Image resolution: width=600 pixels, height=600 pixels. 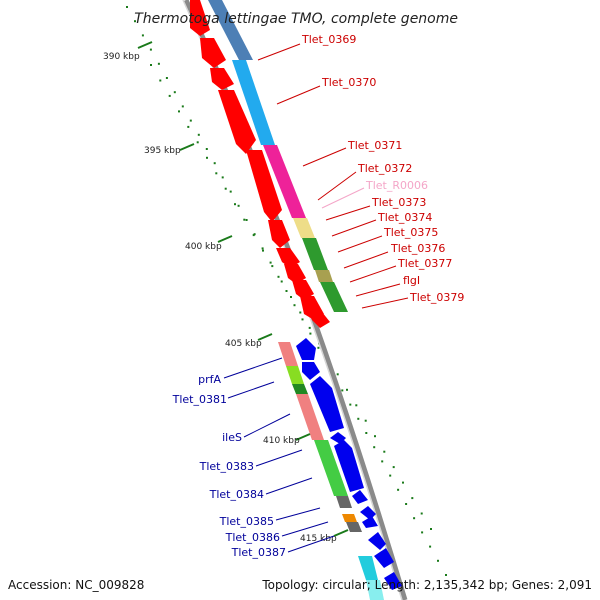 I want to click on gene-label: Tlet_0370, so click(x=348, y=82).